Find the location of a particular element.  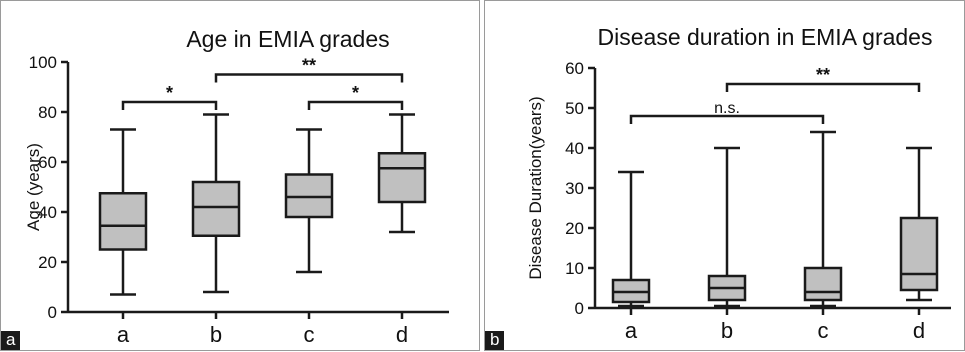

c1-y-tick-label: 30 is located at coordinates (574, 188).